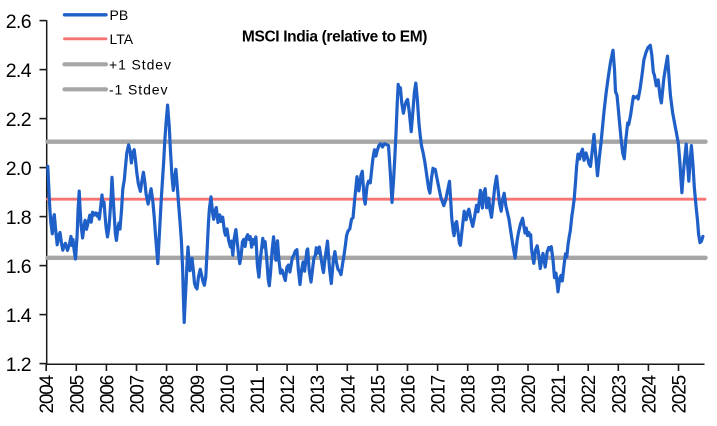  Describe the element at coordinates (439, 394) in the screenshot. I see `svg-text: 2017` at that location.